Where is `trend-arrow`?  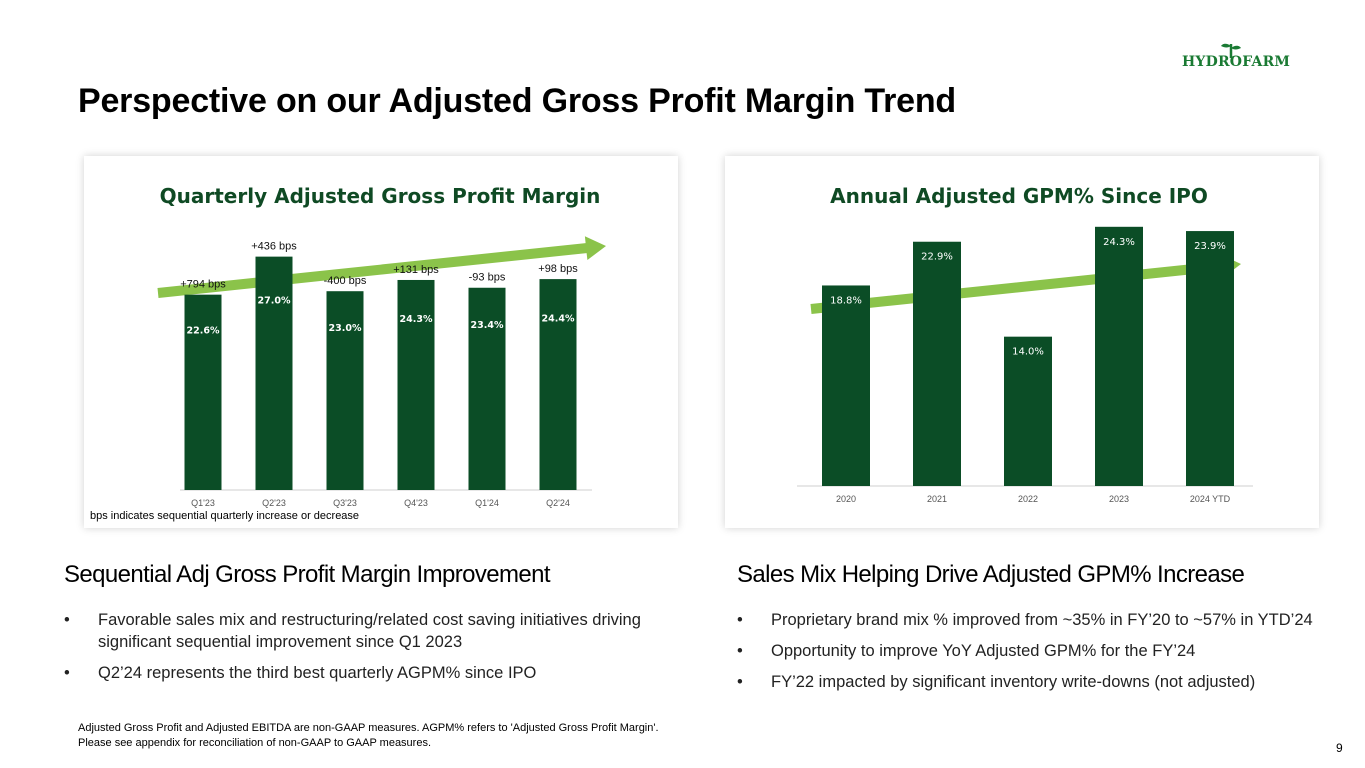 trend-arrow is located at coordinates (1025, 284).